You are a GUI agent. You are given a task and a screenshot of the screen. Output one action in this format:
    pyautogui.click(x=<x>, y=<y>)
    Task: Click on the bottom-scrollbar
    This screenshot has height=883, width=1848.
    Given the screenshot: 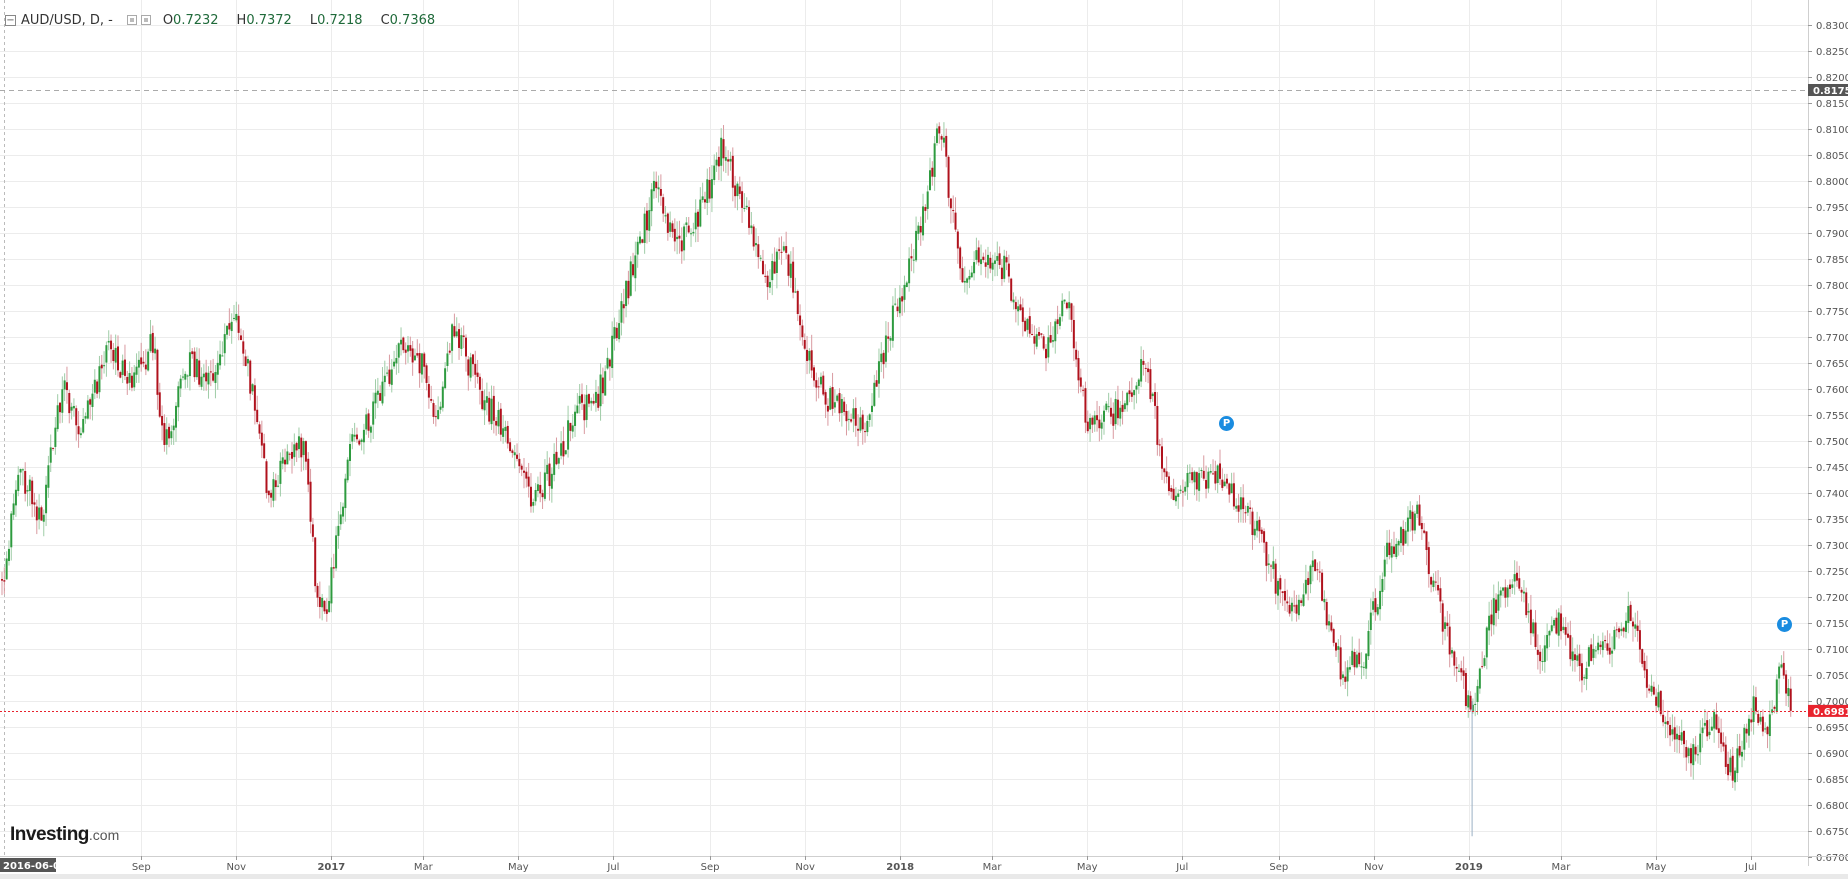 What is the action you would take?
    pyautogui.click(x=924, y=876)
    